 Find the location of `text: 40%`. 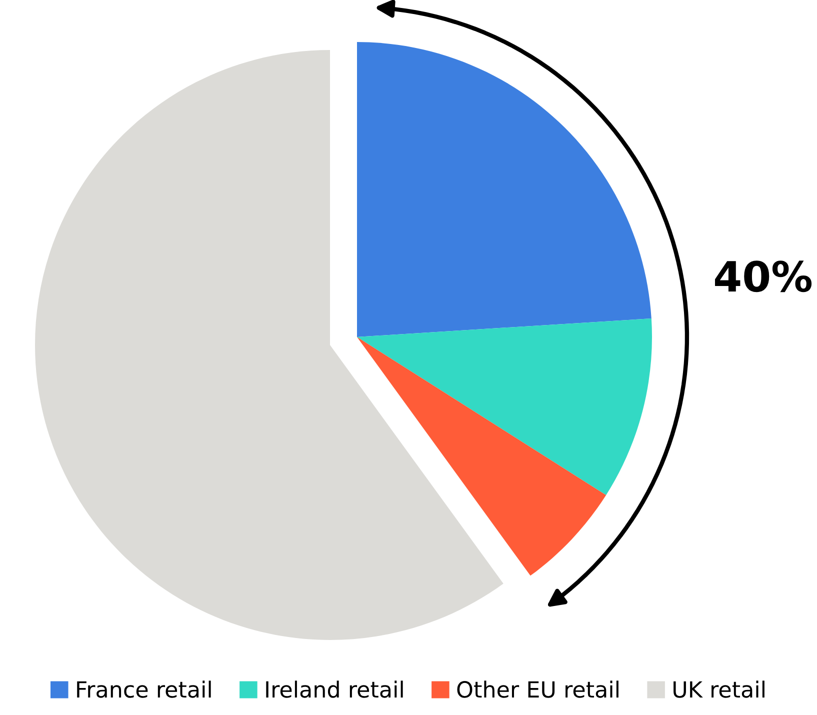

text: 40% is located at coordinates (763, 276).